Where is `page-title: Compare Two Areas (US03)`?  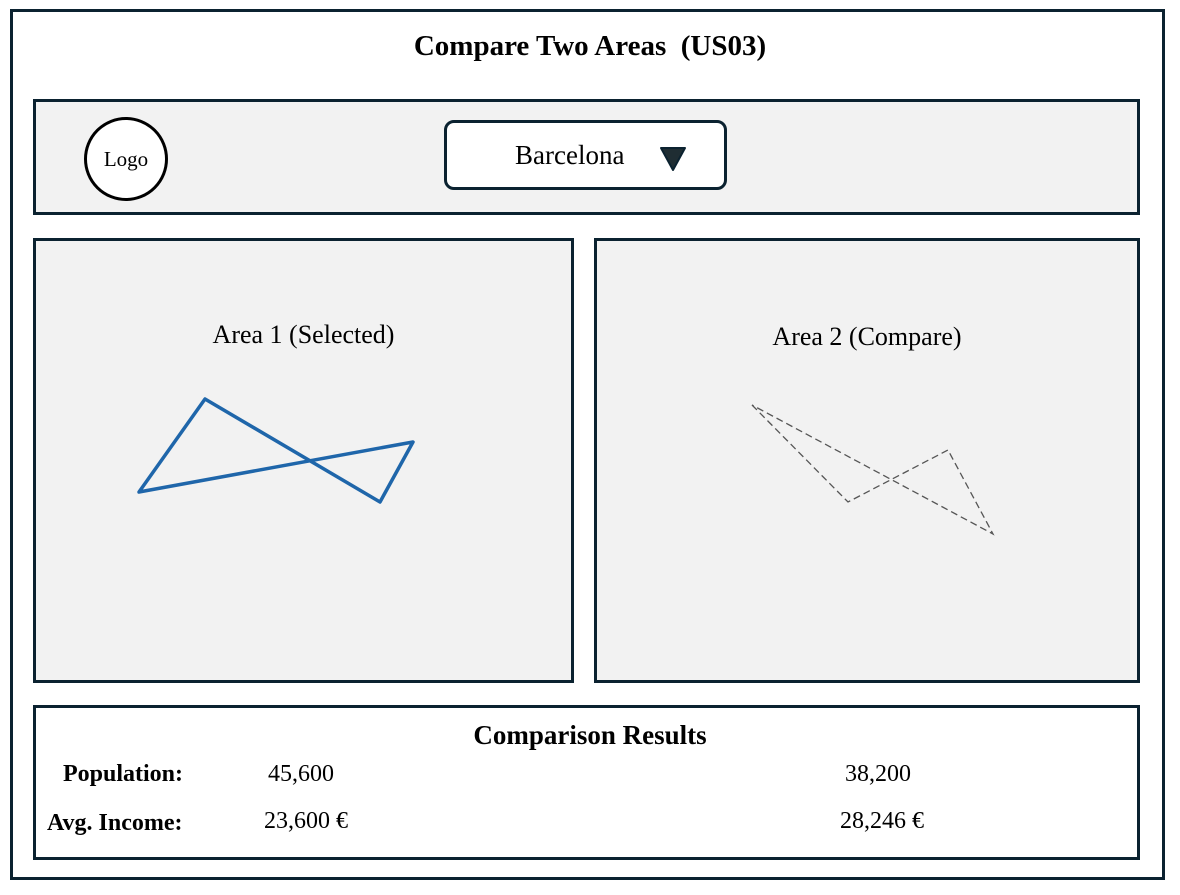 page-title: Compare Two Areas (US03) is located at coordinates (590, 46).